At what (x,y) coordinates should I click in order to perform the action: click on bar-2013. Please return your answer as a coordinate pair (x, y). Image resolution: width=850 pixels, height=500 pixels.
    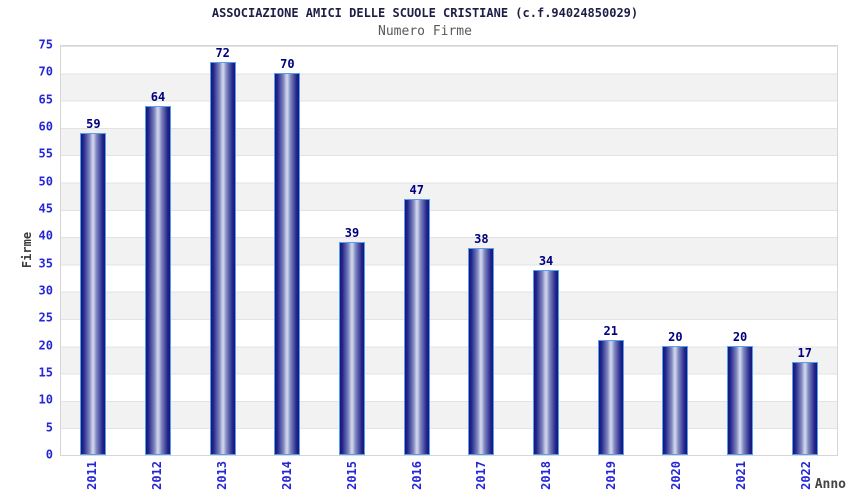
    Looking at the image, I should click on (222, 258).